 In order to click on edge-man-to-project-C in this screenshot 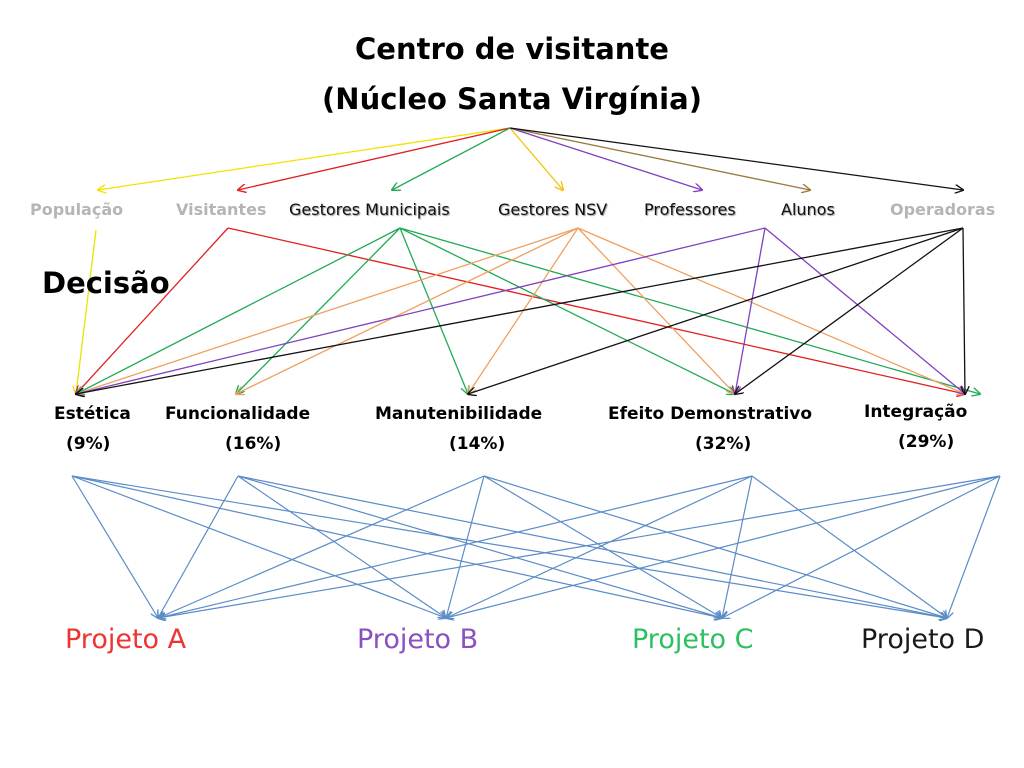, I will do `click(602, 546)`.